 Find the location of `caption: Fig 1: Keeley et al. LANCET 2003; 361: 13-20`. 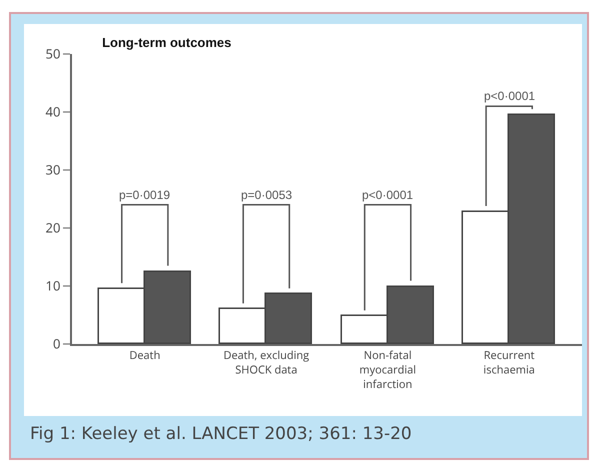

caption: Fig 1: Keeley et al. LANCET 2003; 361: 13-20 is located at coordinates (221, 434).